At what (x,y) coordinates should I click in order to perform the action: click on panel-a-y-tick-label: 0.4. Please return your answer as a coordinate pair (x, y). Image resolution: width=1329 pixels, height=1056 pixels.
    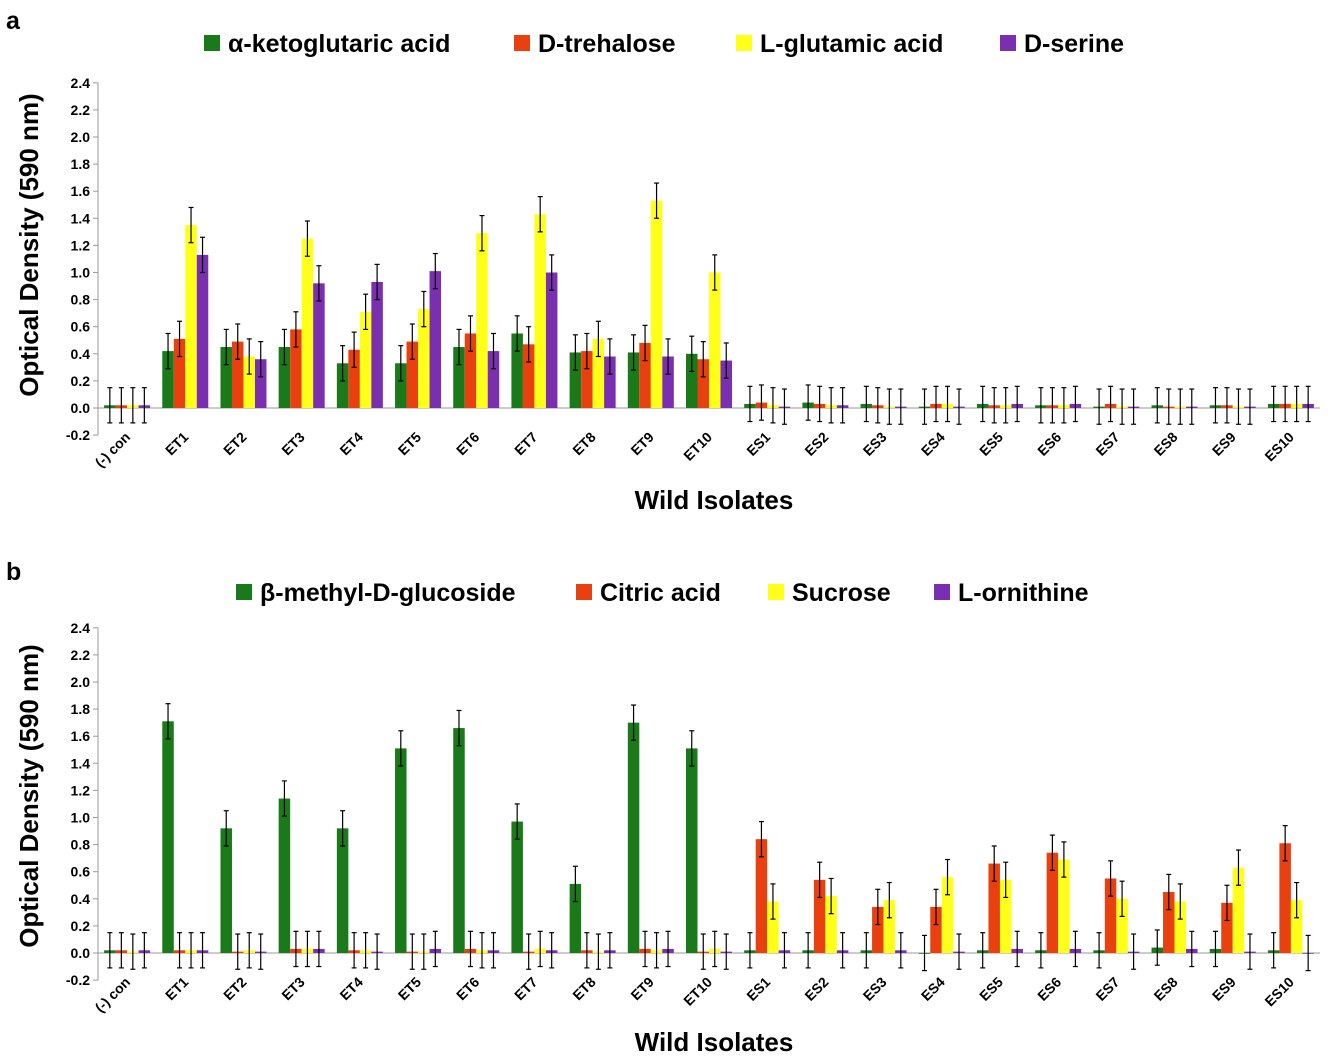
    Looking at the image, I should click on (81, 354).